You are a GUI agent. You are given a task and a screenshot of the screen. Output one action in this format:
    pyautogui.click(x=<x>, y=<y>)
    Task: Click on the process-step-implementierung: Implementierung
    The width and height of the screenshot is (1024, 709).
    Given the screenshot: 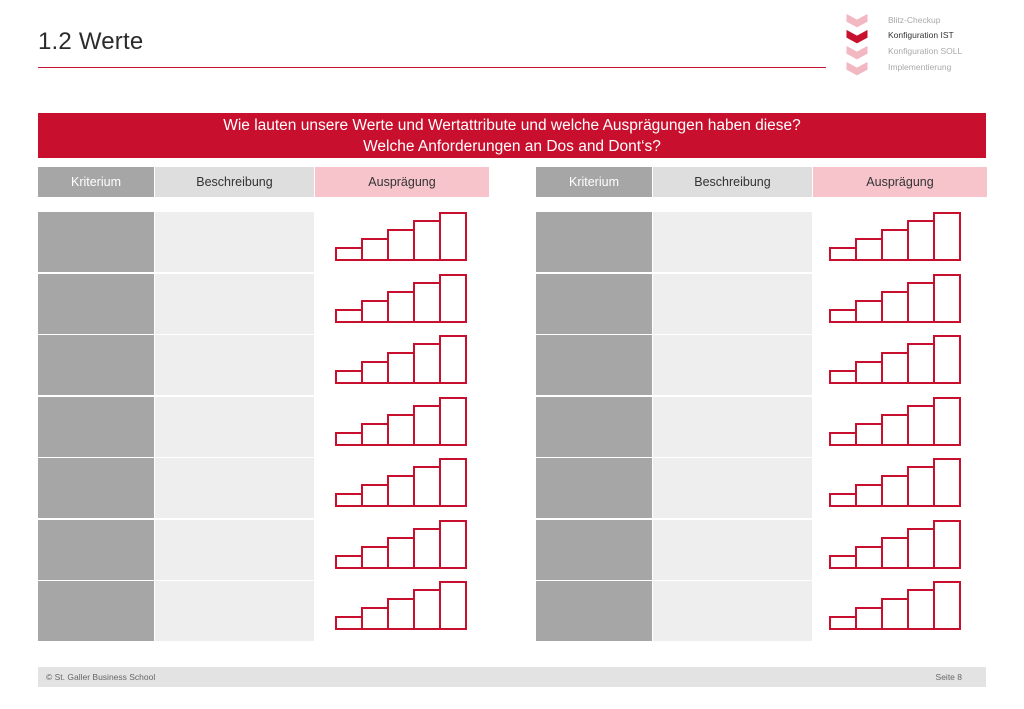 What is the action you would take?
    pyautogui.click(x=920, y=67)
    